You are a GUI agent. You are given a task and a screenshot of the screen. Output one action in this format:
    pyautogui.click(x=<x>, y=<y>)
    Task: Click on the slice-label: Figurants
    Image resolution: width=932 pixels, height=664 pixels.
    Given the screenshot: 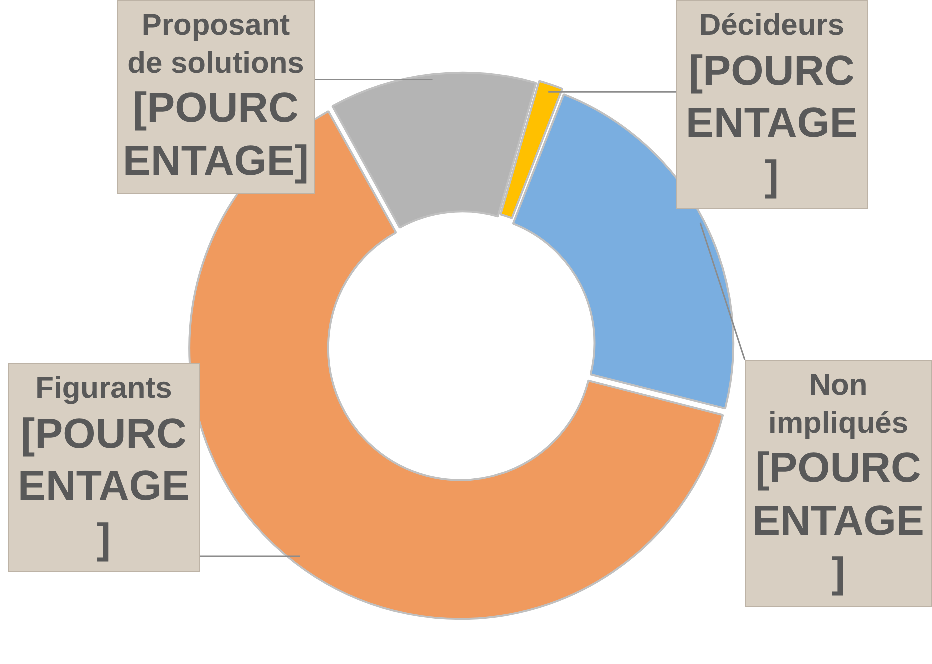 What is the action you would take?
    pyautogui.click(x=104, y=389)
    